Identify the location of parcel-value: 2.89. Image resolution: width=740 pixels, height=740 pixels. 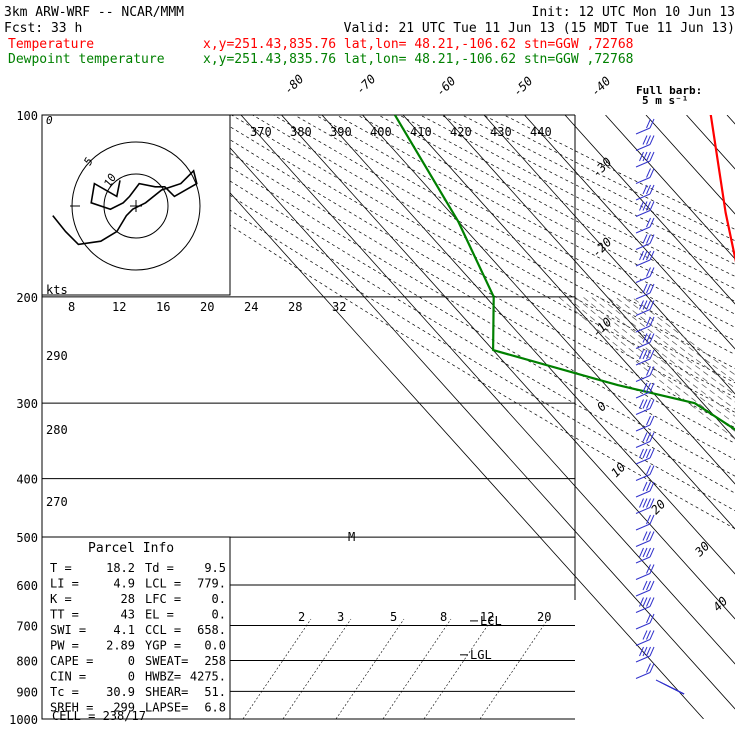
(120, 646).